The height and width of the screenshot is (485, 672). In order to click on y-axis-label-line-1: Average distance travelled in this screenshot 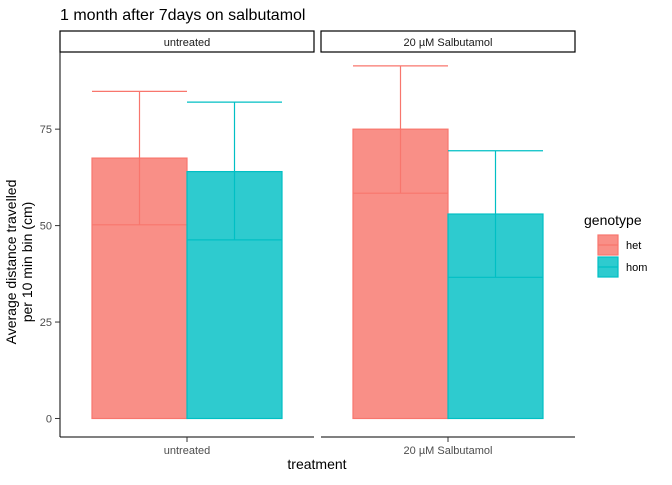, I will do `click(11, 262)`.